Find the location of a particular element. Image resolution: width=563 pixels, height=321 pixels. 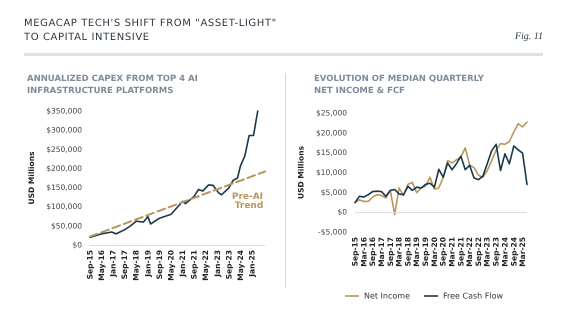

chart-title: ANNUALIZED CAPEX FROM TOP 4 AI INFRASTRUCTURE PLATFORMS is located at coordinates (112, 85).